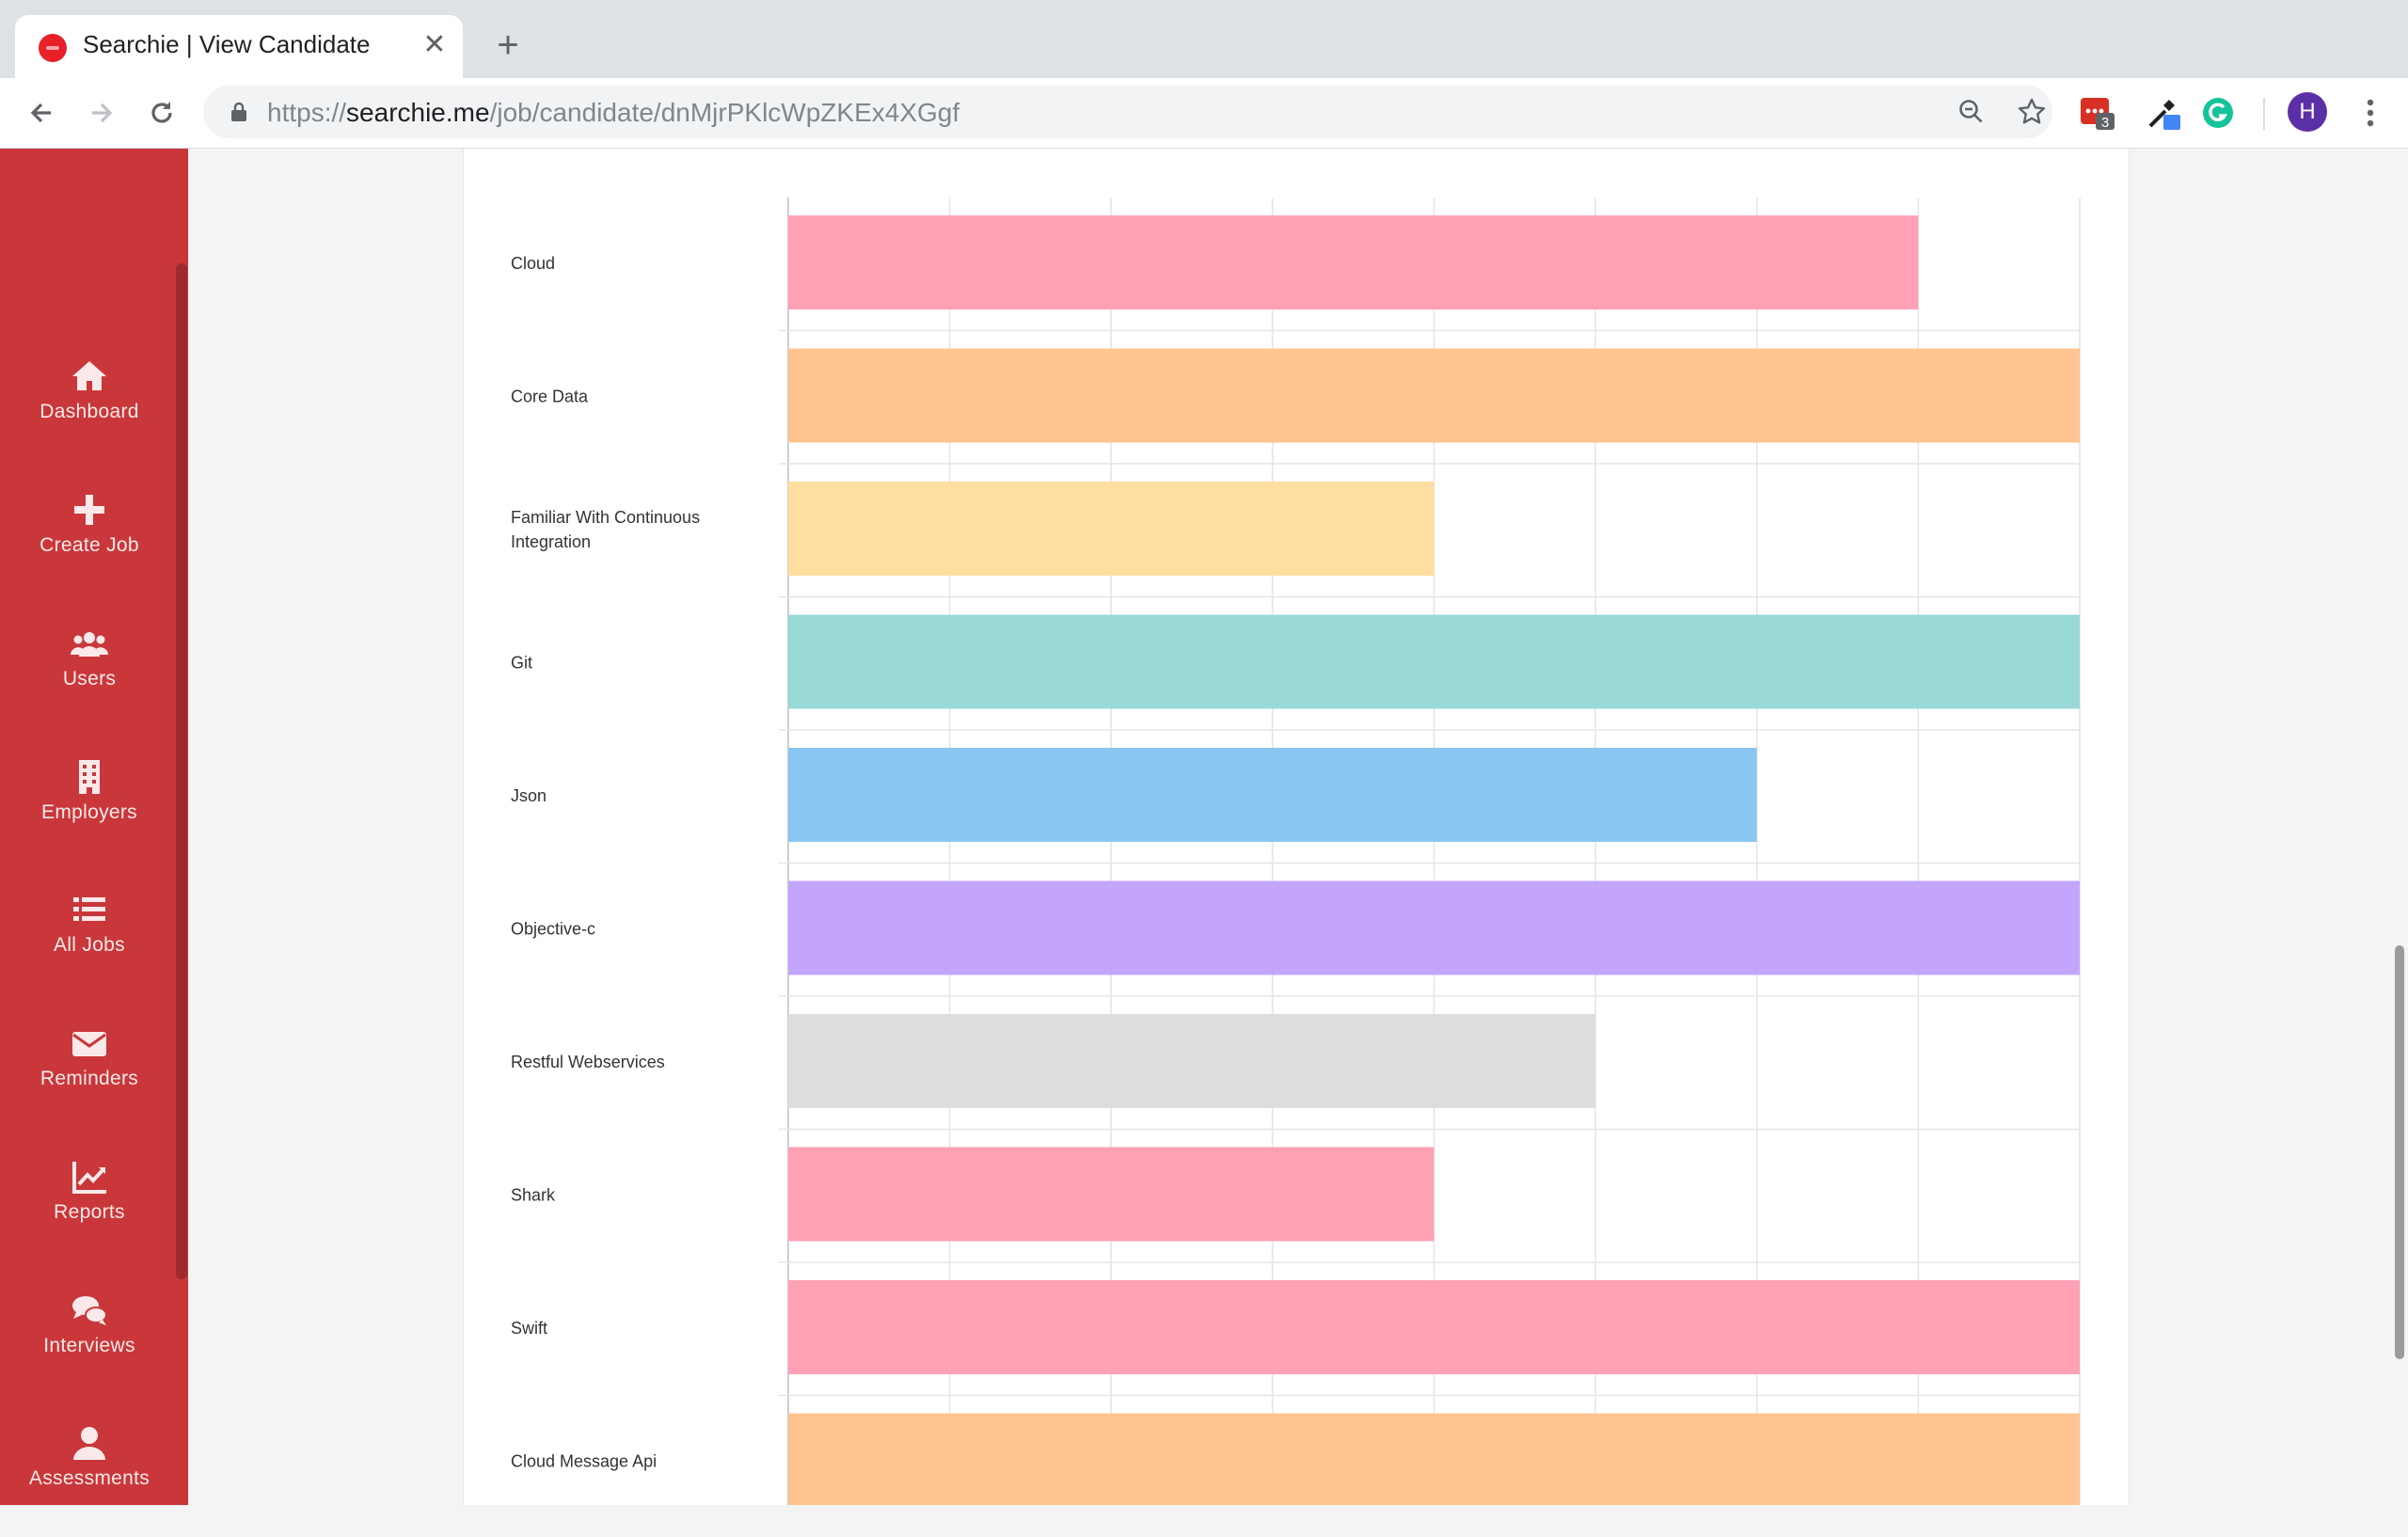  I want to click on sidebar-item-label: Dashboard, so click(90, 411).